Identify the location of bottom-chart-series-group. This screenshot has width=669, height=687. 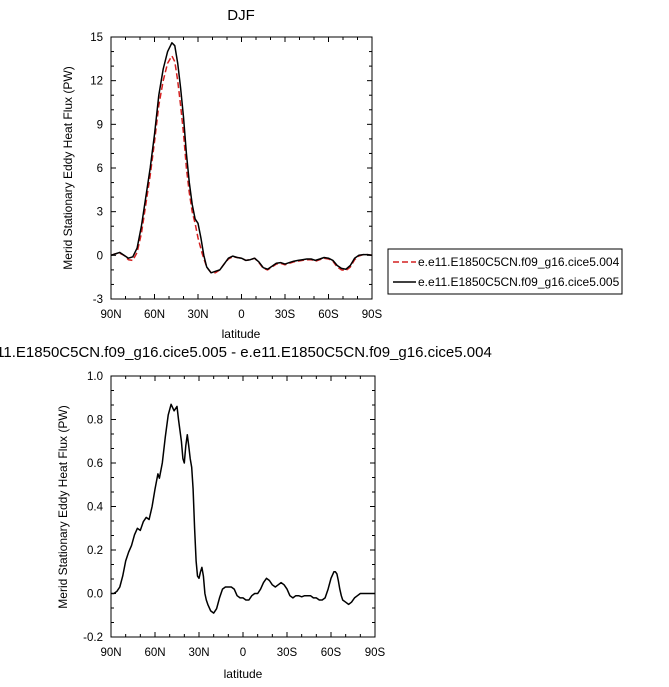
(243, 508).